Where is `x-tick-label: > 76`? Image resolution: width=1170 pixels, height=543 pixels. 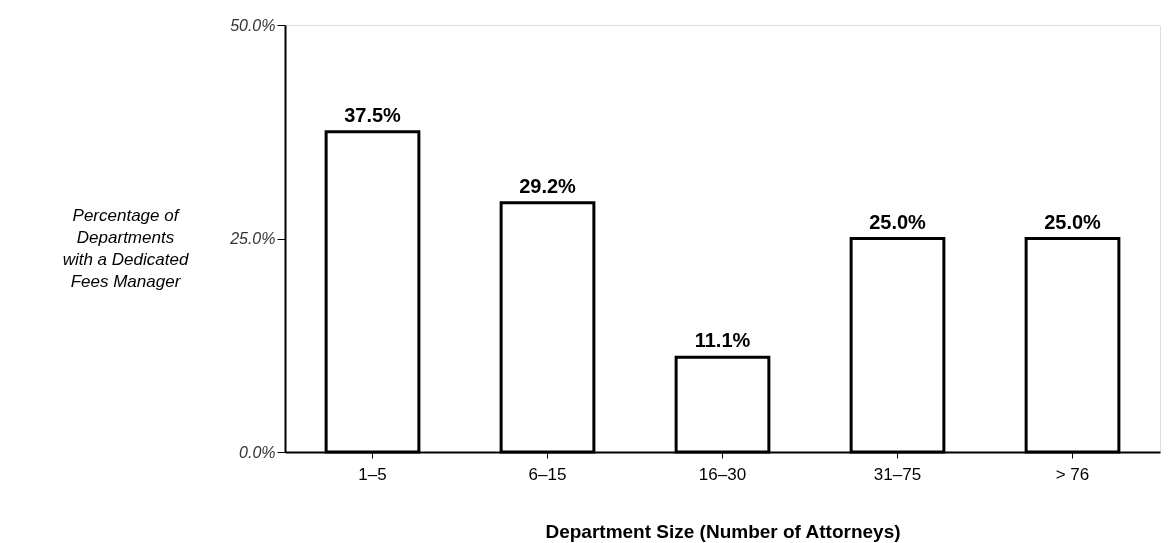
x-tick-label: > 76 is located at coordinates (1072, 474).